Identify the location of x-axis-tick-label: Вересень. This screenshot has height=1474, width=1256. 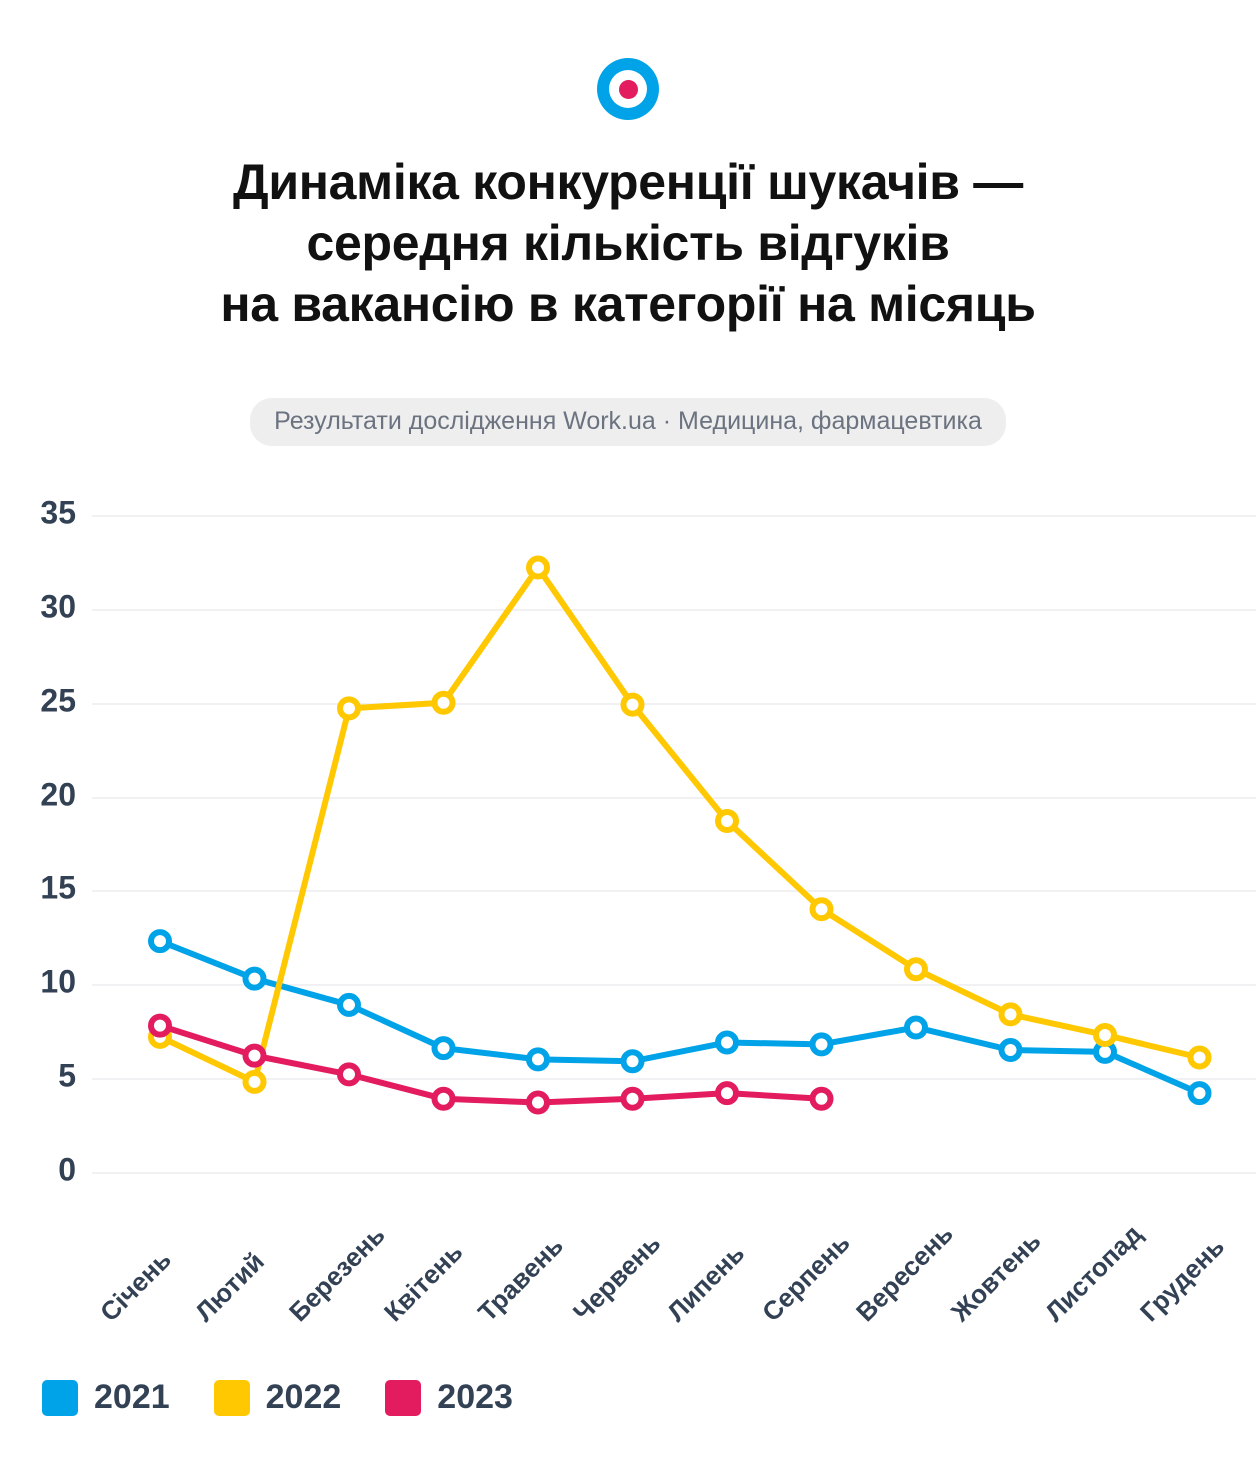
(904, 1273).